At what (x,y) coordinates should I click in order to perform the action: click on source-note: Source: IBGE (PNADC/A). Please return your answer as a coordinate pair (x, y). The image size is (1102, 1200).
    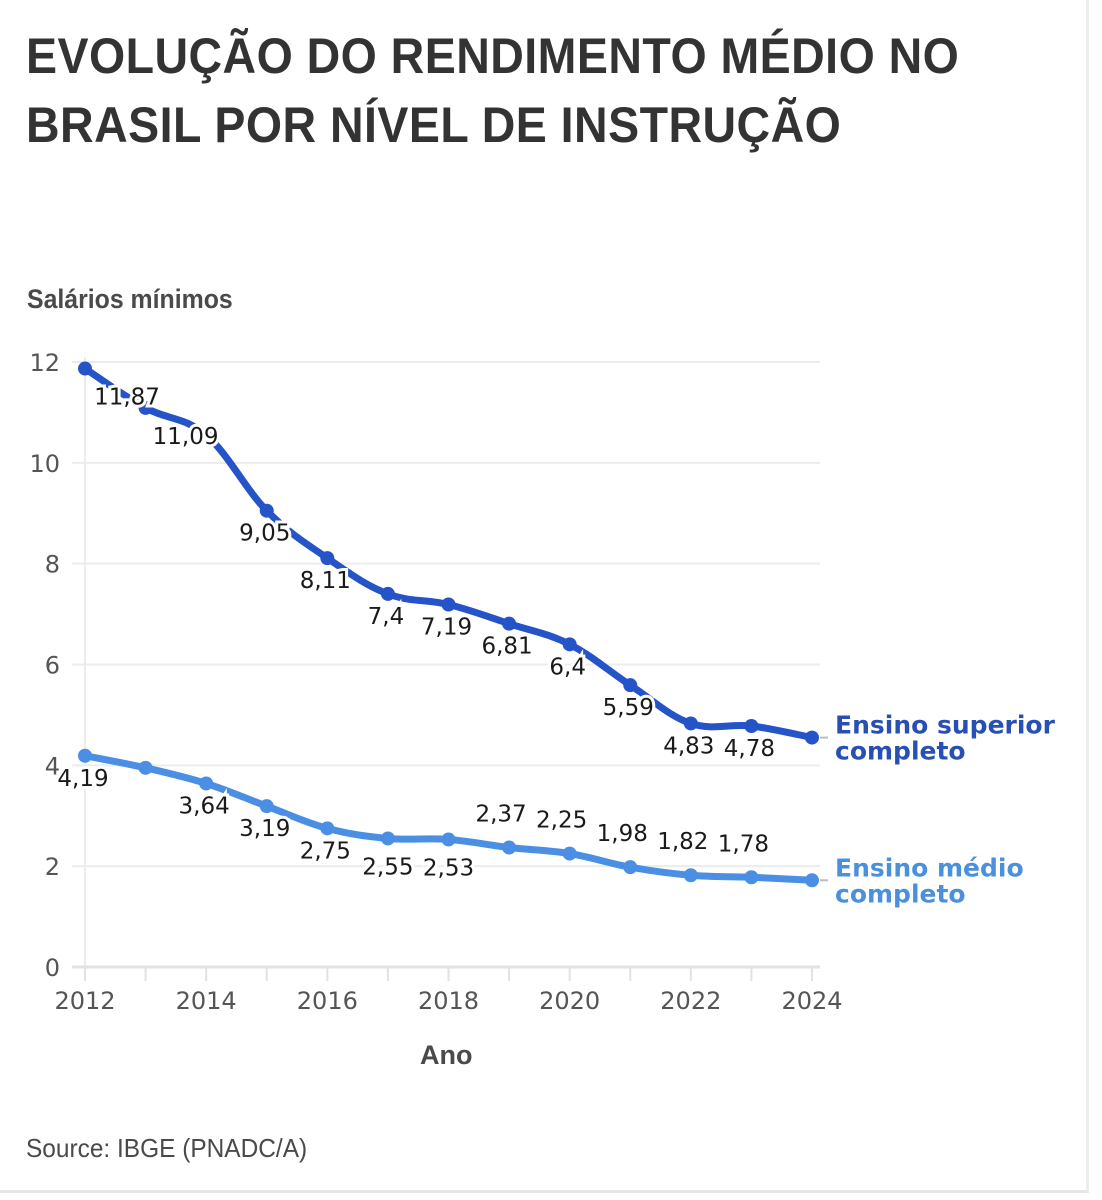
    Looking at the image, I should click on (167, 1148).